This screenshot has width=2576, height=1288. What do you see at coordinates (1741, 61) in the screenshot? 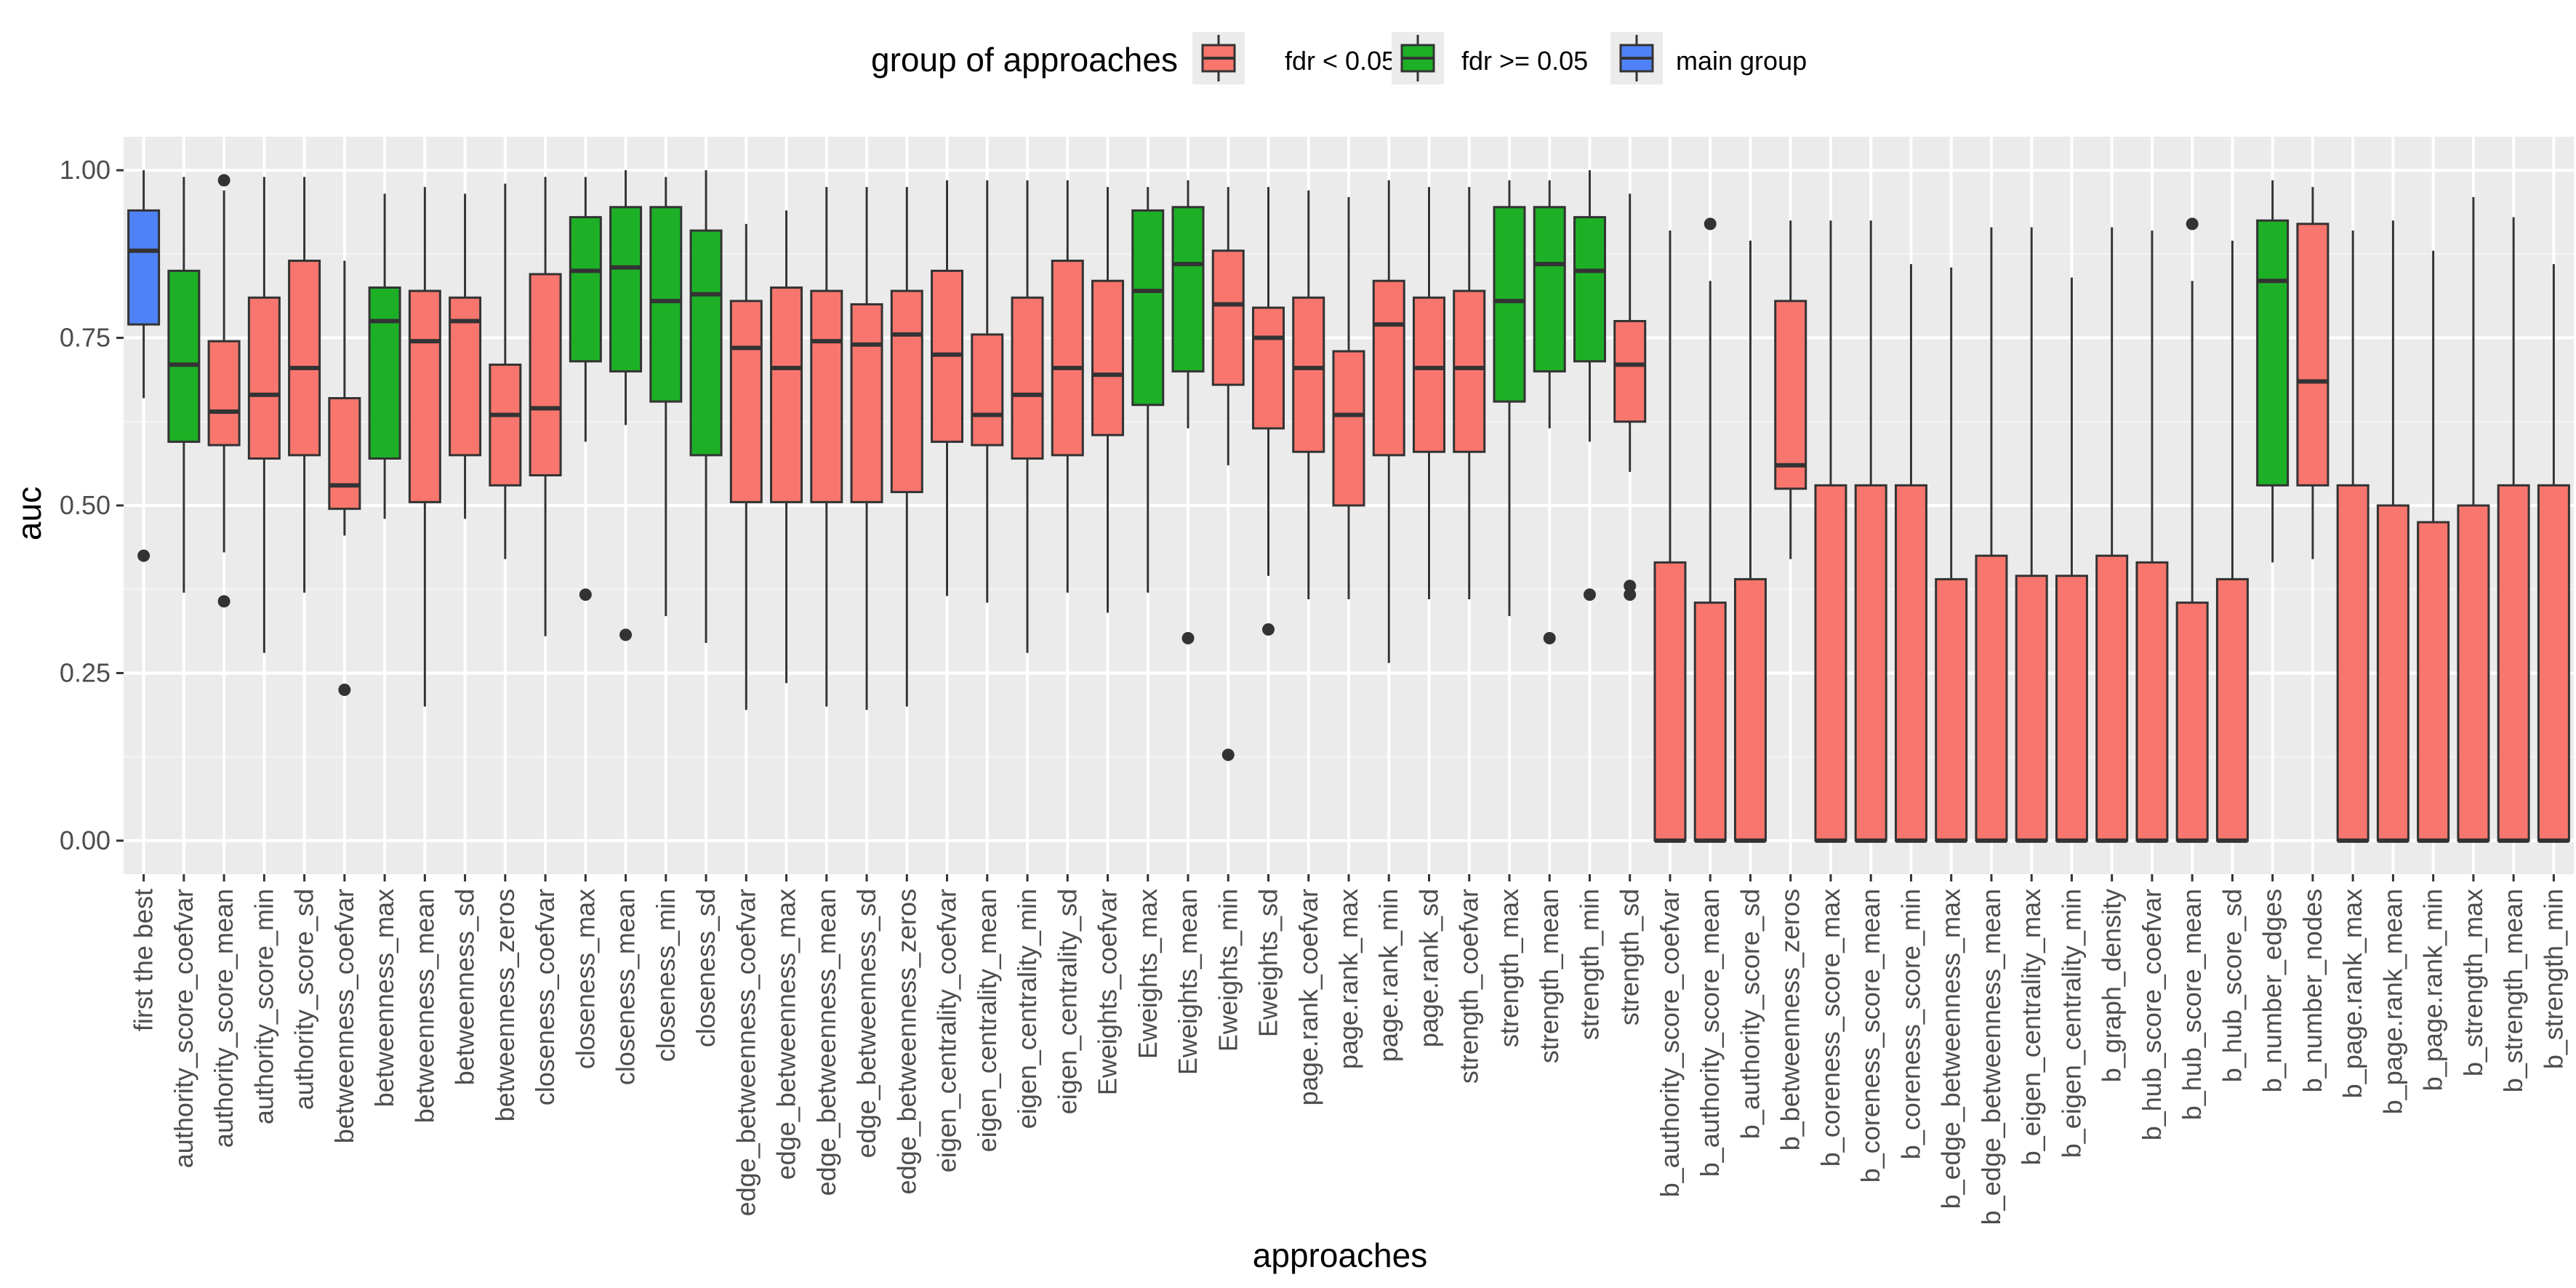
I see `legend-label-main-group: main group` at bounding box center [1741, 61].